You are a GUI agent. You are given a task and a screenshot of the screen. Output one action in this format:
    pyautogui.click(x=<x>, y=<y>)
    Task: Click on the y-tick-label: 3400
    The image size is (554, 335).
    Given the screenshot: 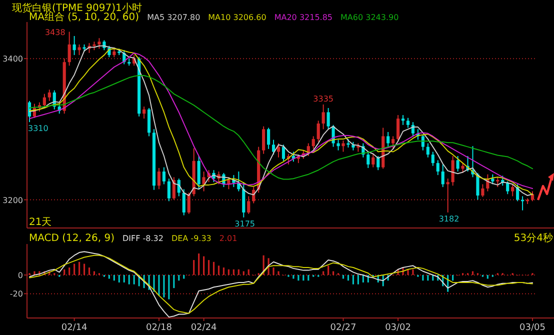 What is the action you would take?
    pyautogui.click(x=12, y=59)
    